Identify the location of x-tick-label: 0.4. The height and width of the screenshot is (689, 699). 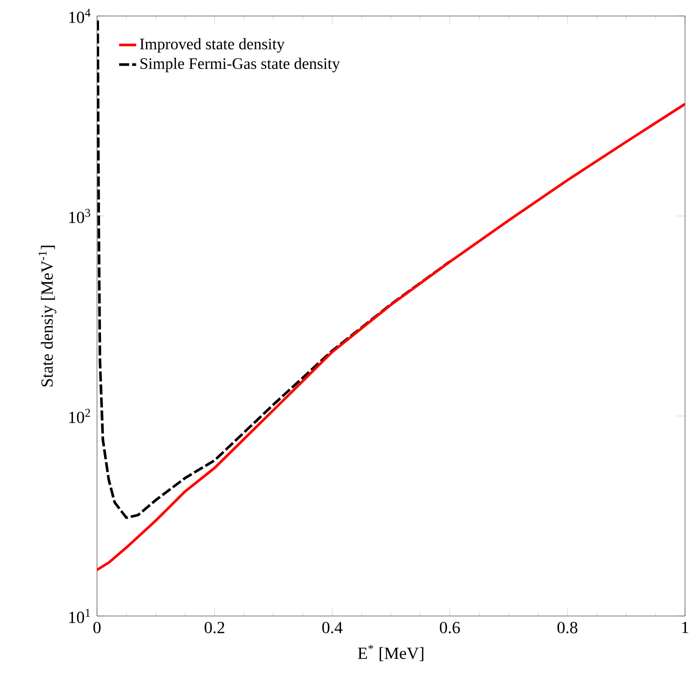
(332, 628).